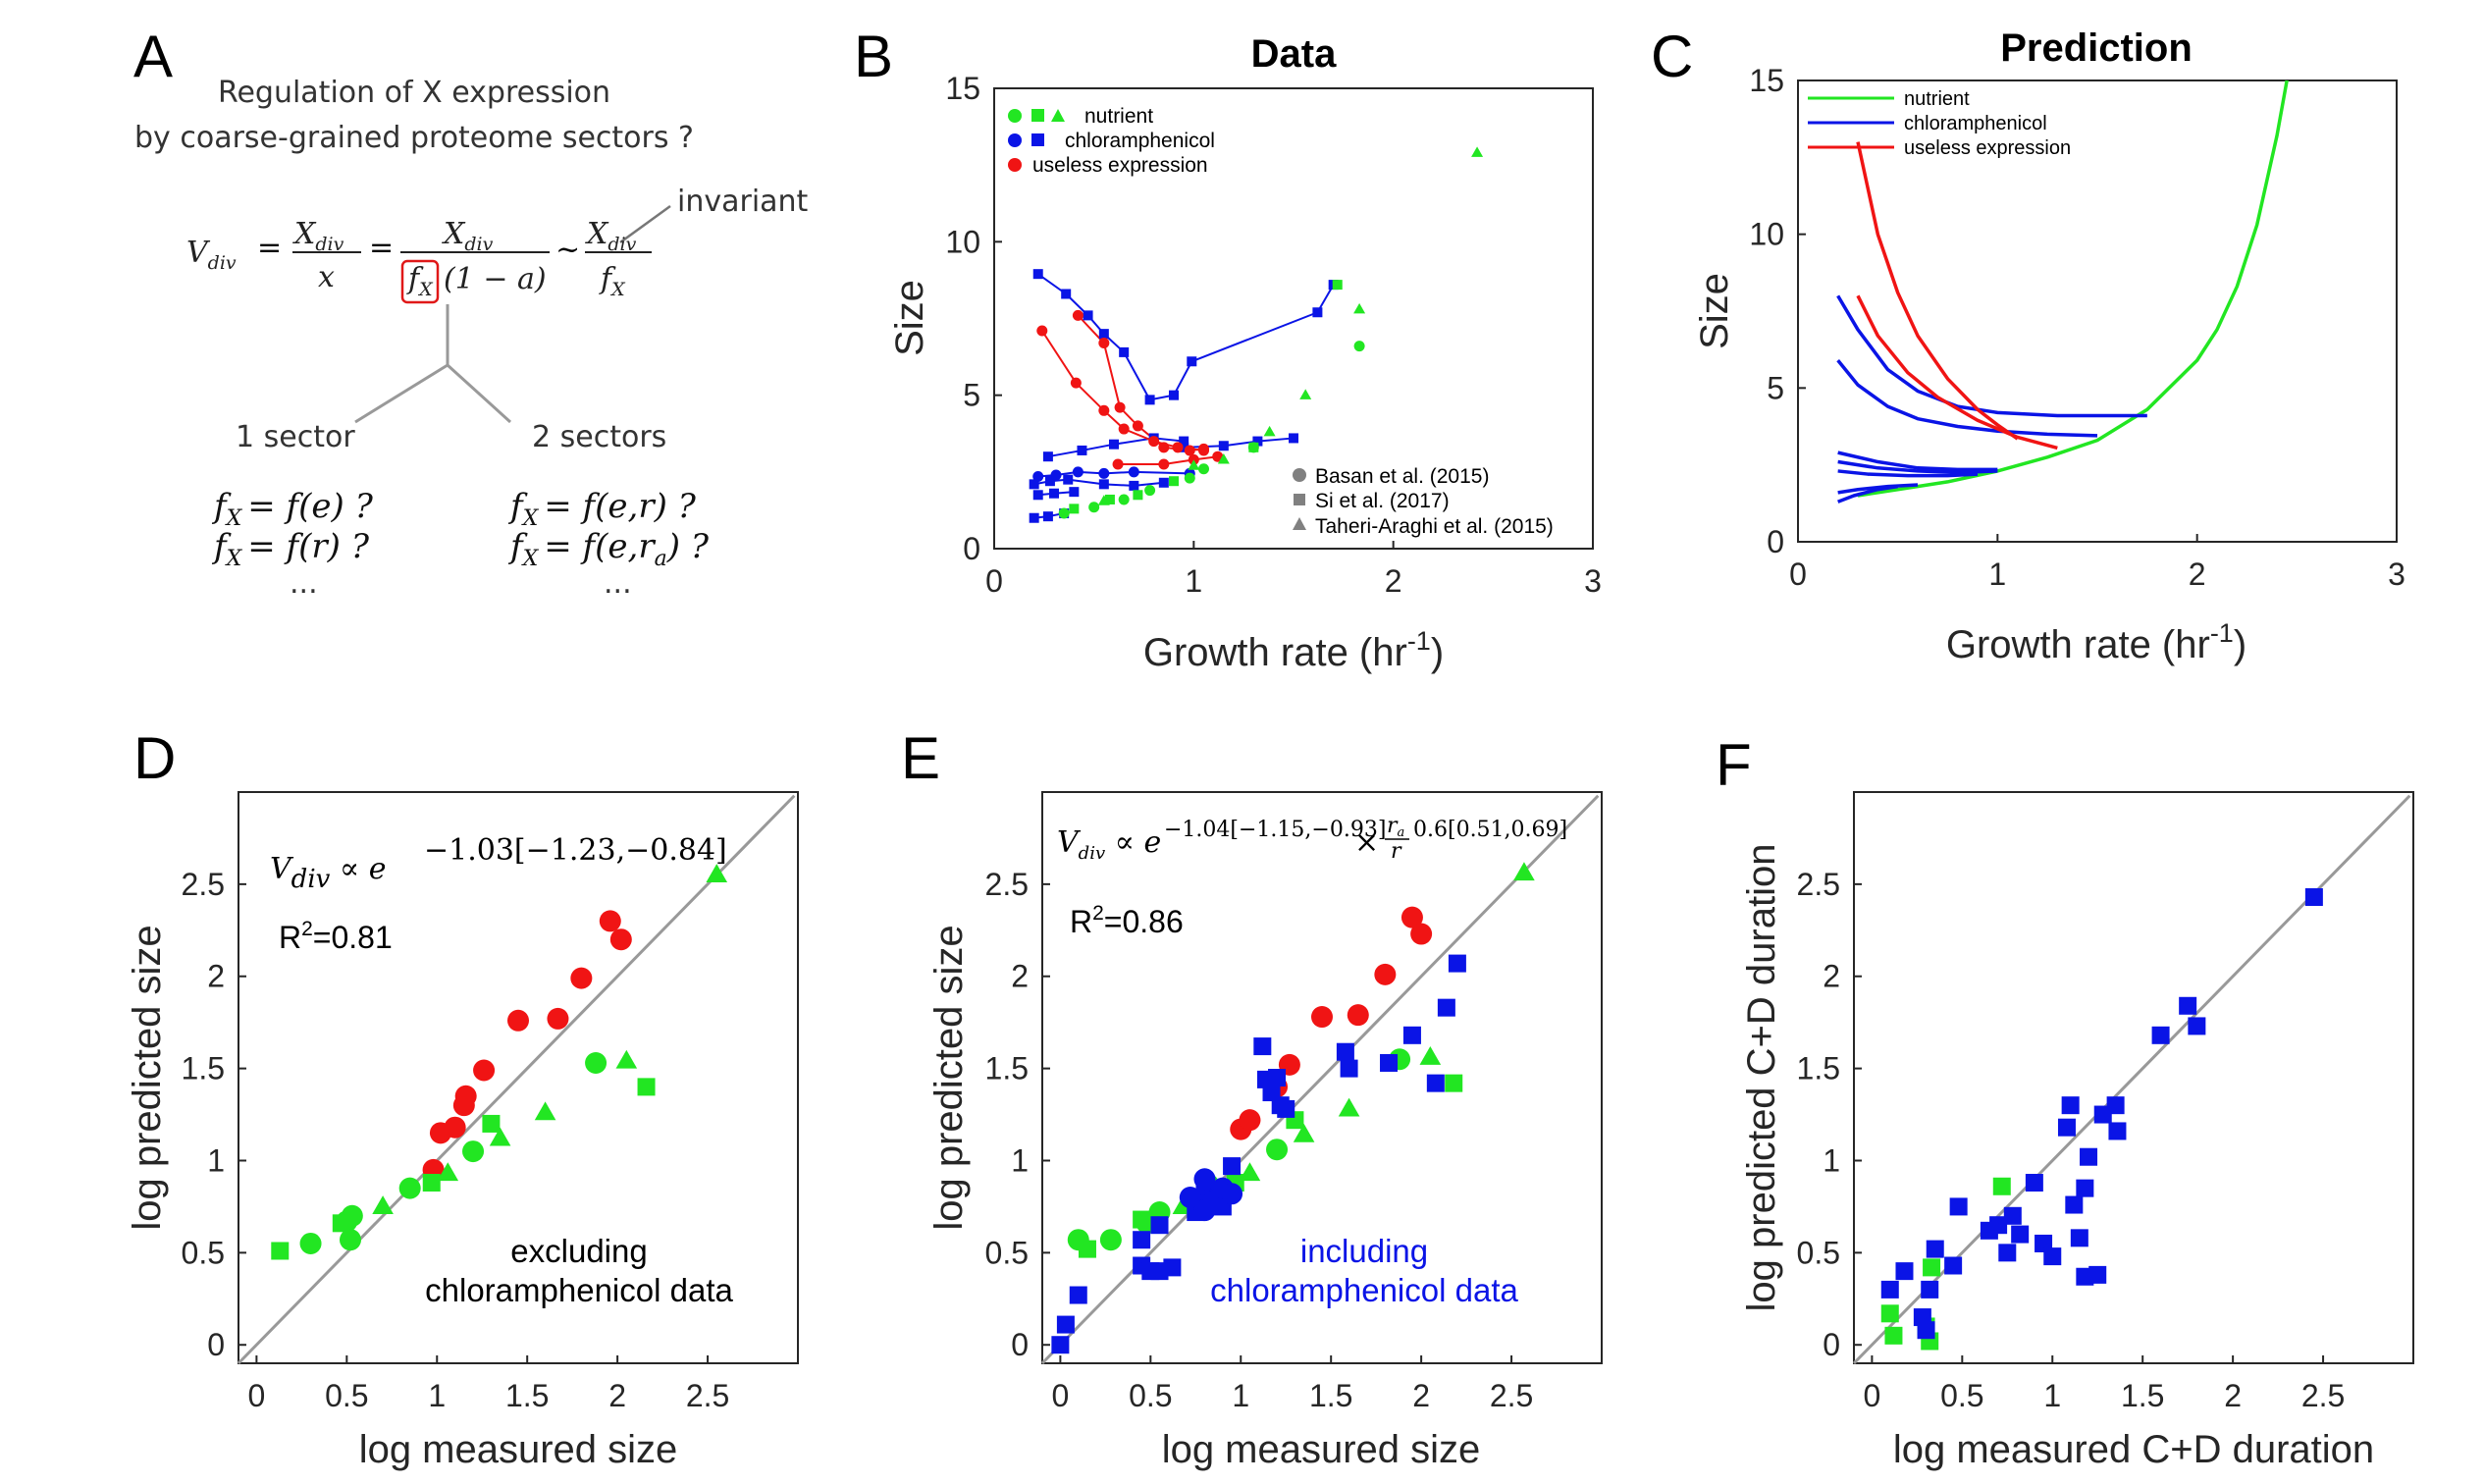 Image resolution: width=2484 pixels, height=1484 pixels. I want to click on x-tick-label: 1.5, so click(2143, 1395).